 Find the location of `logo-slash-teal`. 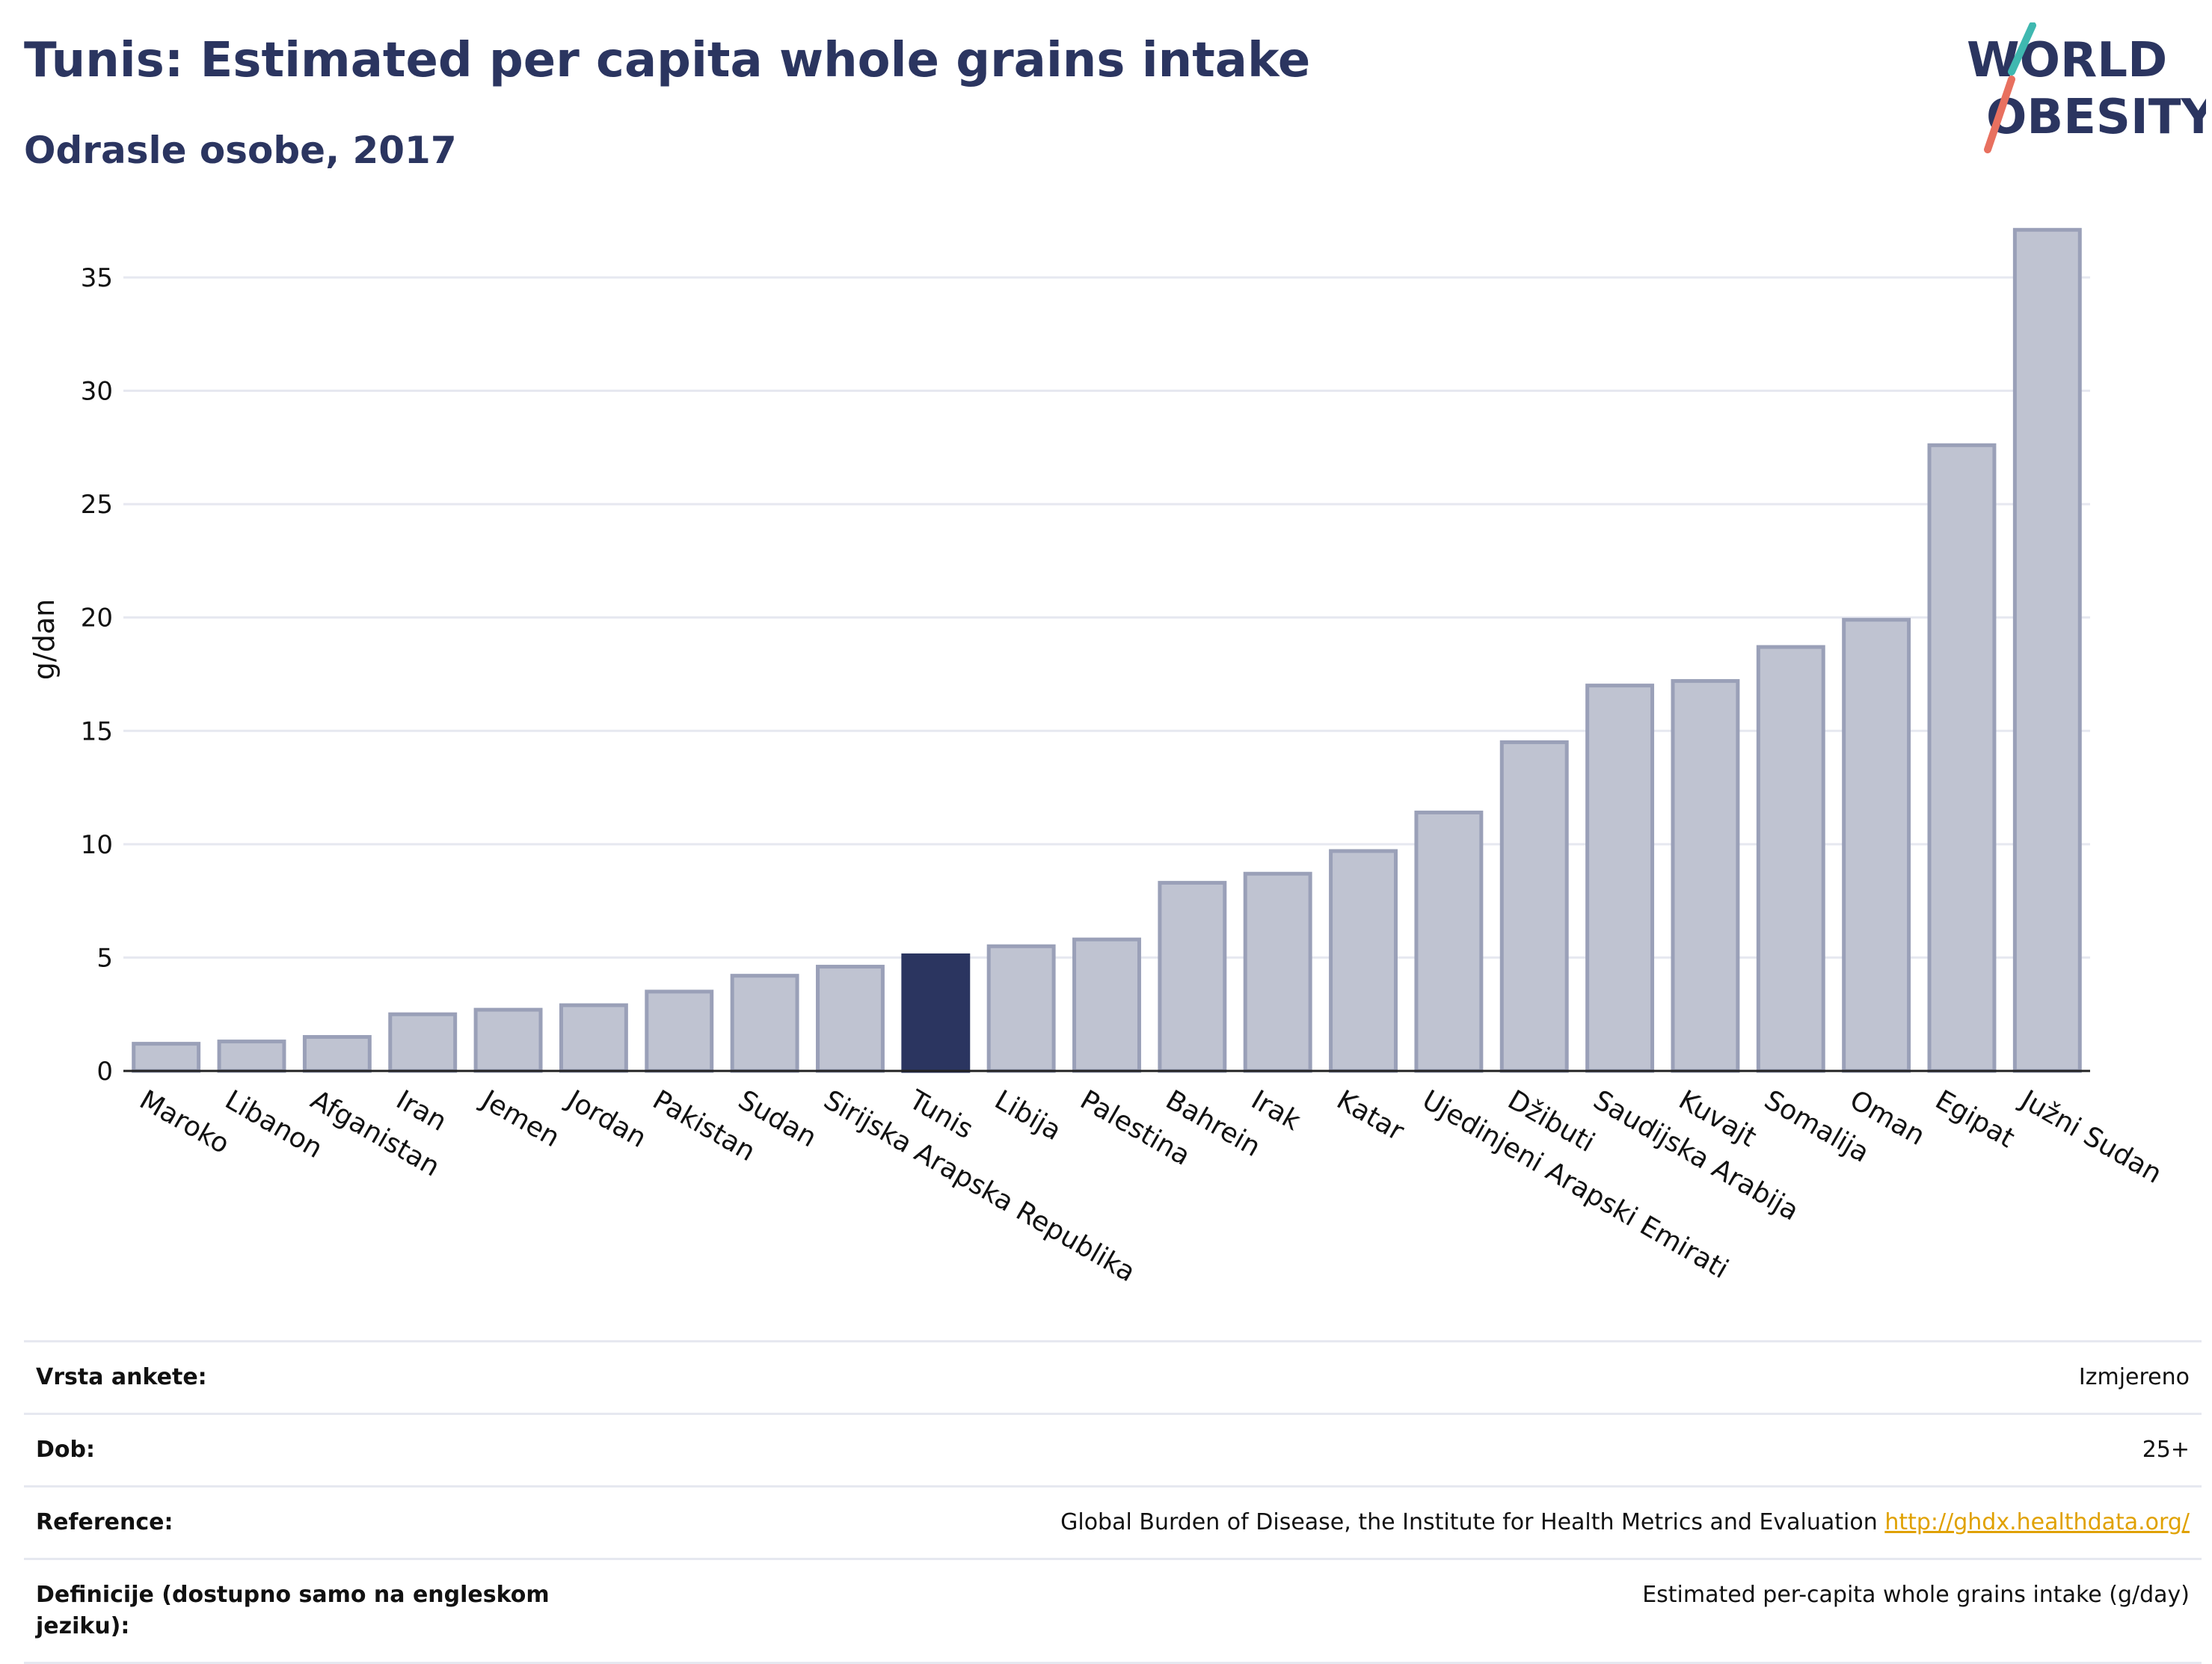

logo-slash-teal is located at coordinates (2022, 49).